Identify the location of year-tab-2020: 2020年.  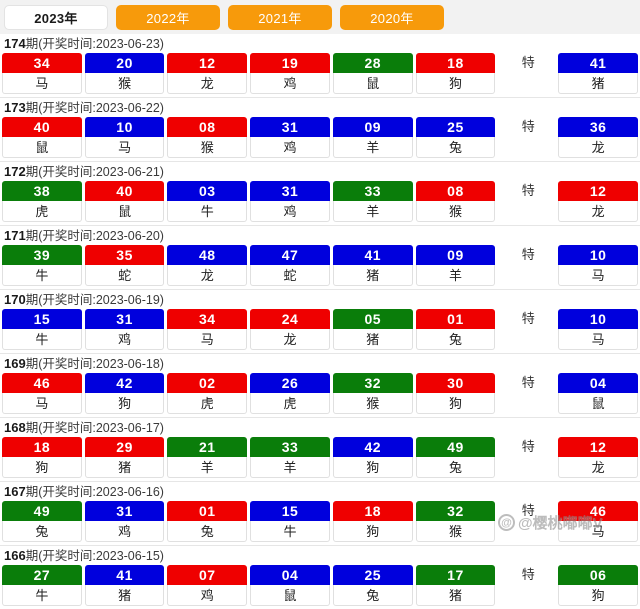
(392, 17).